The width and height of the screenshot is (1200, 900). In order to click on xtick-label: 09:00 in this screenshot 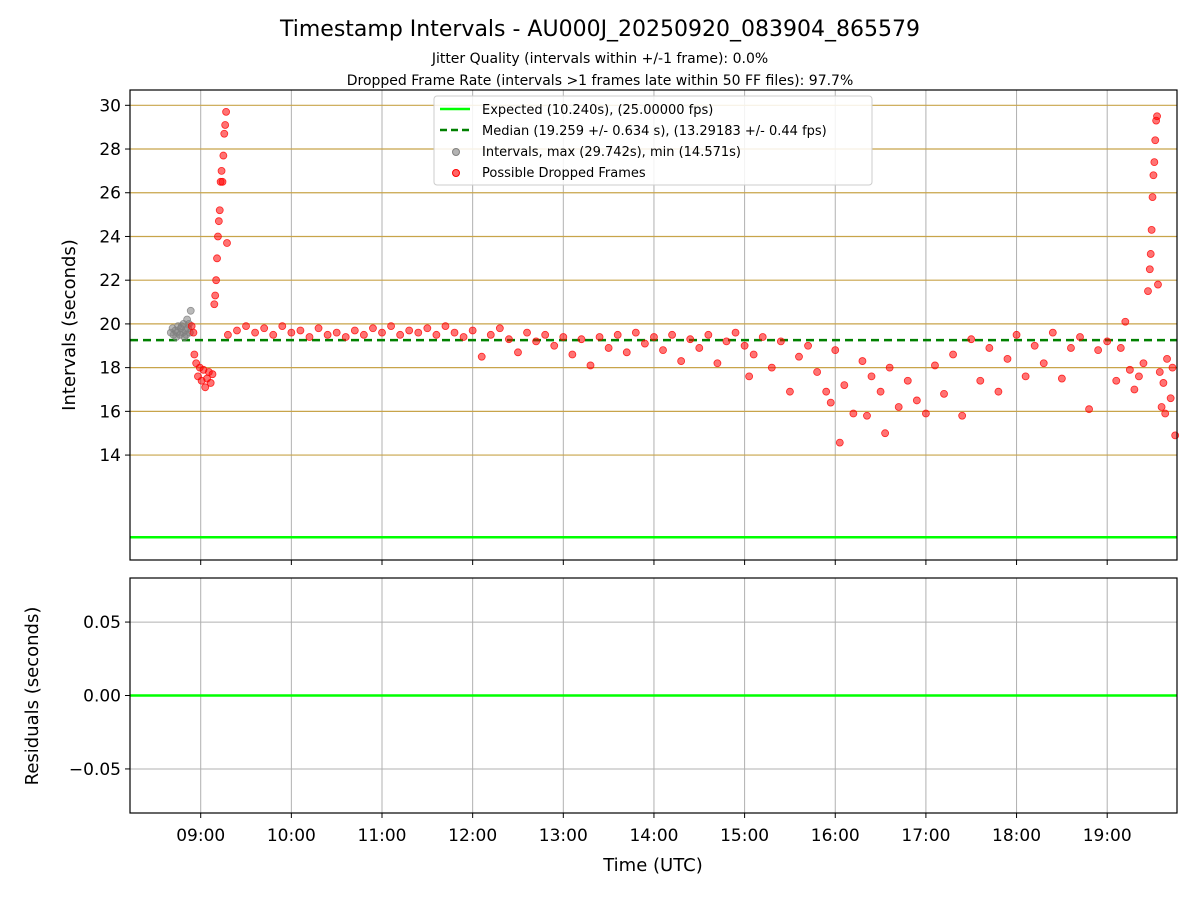, I will do `click(200, 836)`.